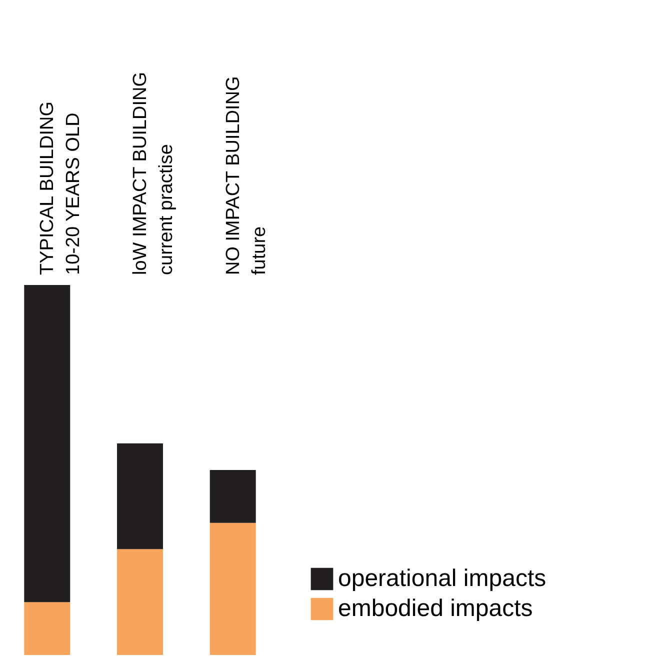  Describe the element at coordinates (153, 173) in the screenshot. I see `x-tick-label: loW IMPACT BUILDING current practise` at that location.